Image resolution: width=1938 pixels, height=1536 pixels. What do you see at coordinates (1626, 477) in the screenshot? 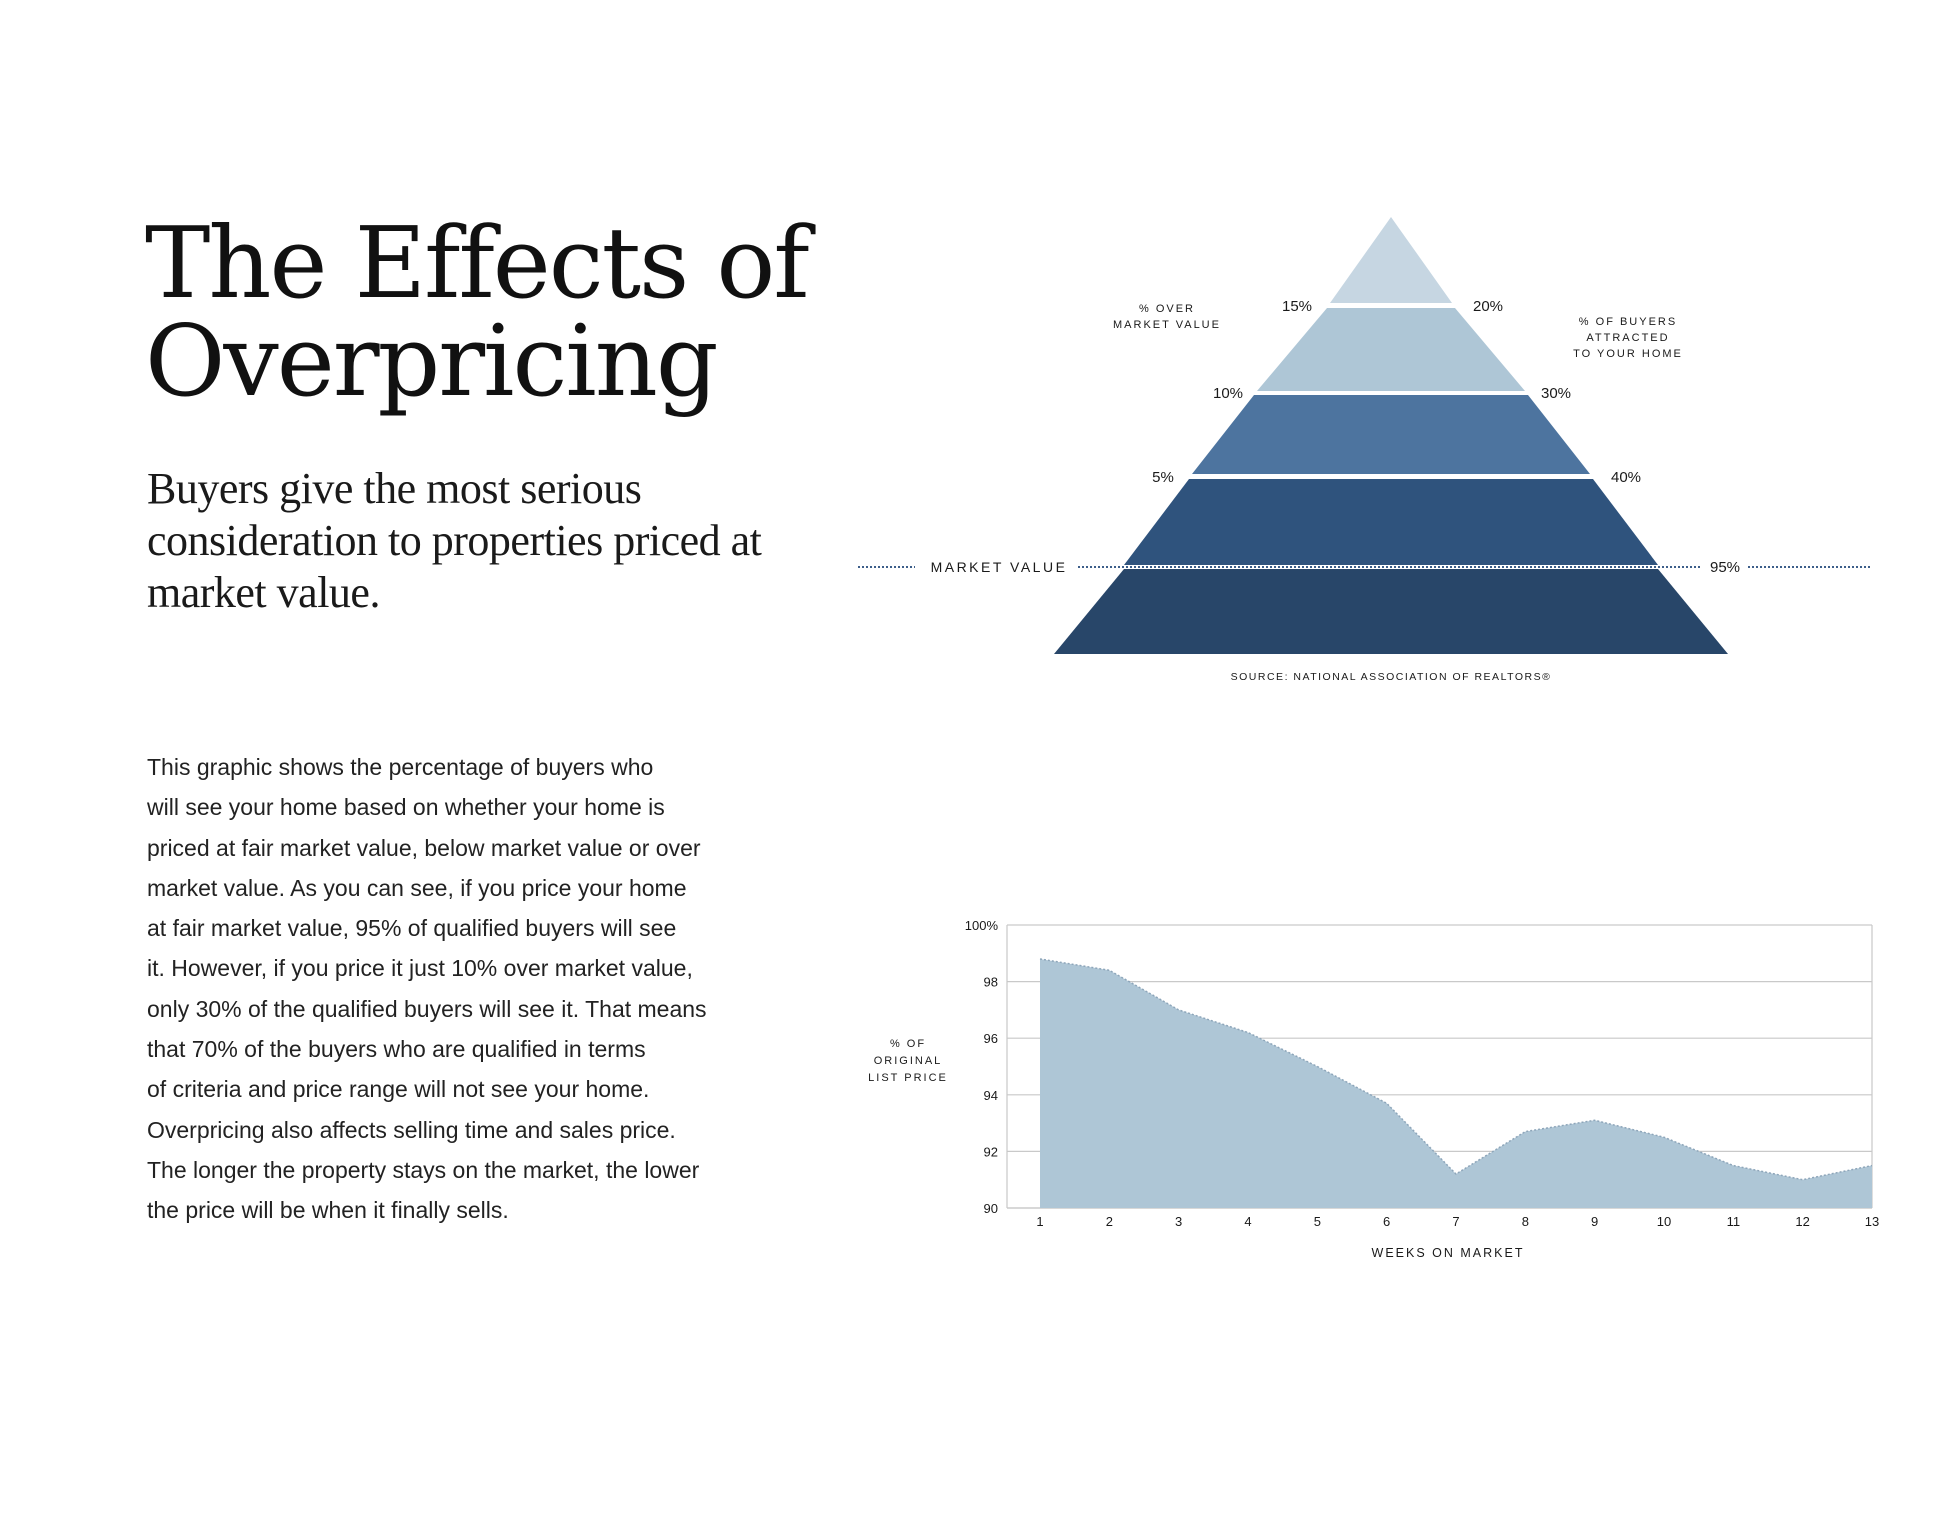
I see `pyramid-right-label: 40%` at bounding box center [1626, 477].